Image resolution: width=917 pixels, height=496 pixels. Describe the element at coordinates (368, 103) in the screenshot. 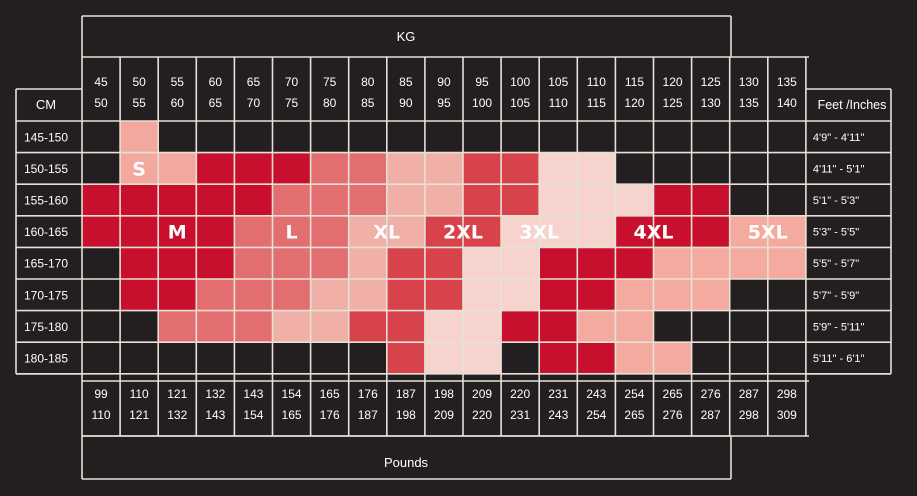

I see `kg-tick-label: 85` at that location.